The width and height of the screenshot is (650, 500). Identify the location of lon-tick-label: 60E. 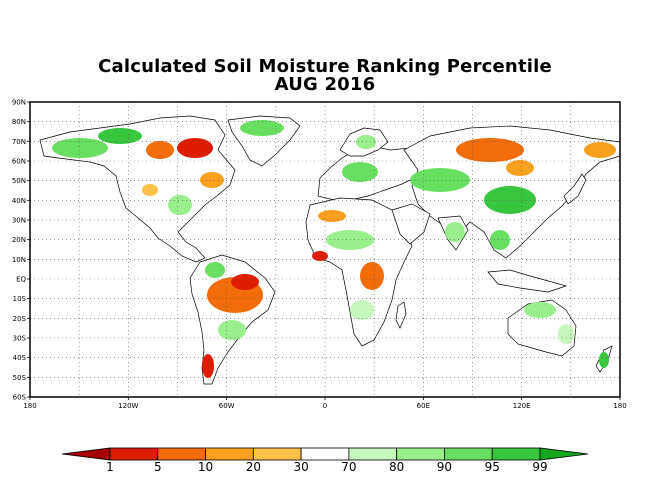
(423, 406).